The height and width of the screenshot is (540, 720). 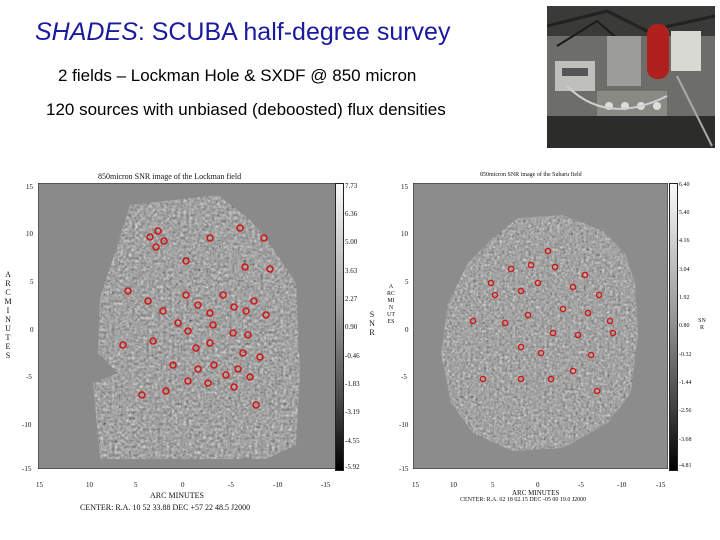 What do you see at coordinates (415, 485) in the screenshot?
I see `right-x-tick: 15` at bounding box center [415, 485].